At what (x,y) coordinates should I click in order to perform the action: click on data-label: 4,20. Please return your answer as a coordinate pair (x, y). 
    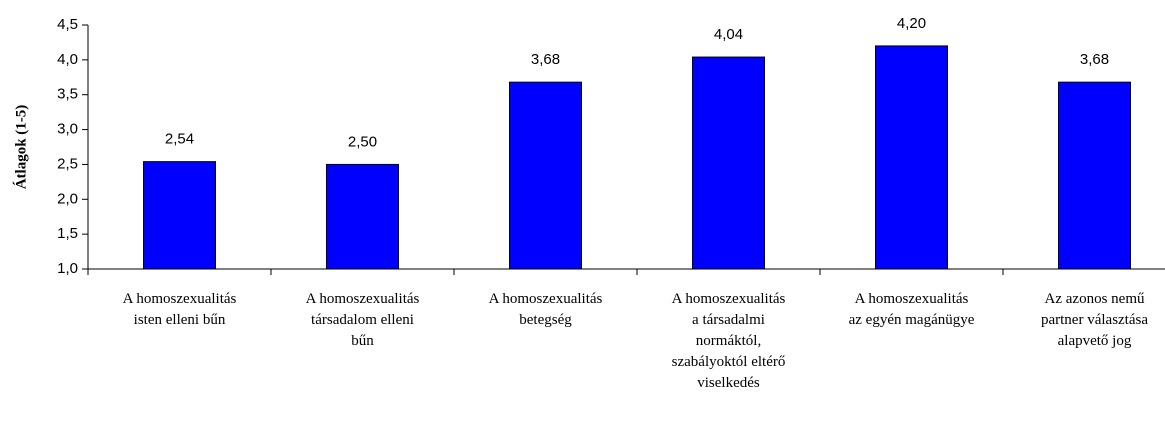
    Looking at the image, I should click on (911, 23).